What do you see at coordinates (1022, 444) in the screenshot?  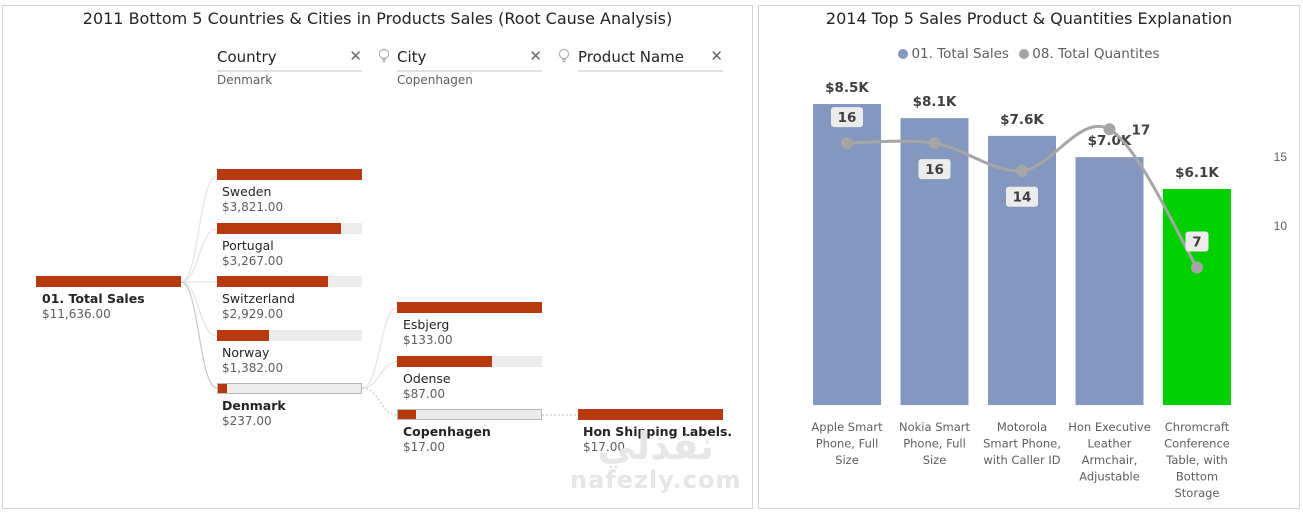 I see `x-tick-label: Smart Phone,` at bounding box center [1022, 444].